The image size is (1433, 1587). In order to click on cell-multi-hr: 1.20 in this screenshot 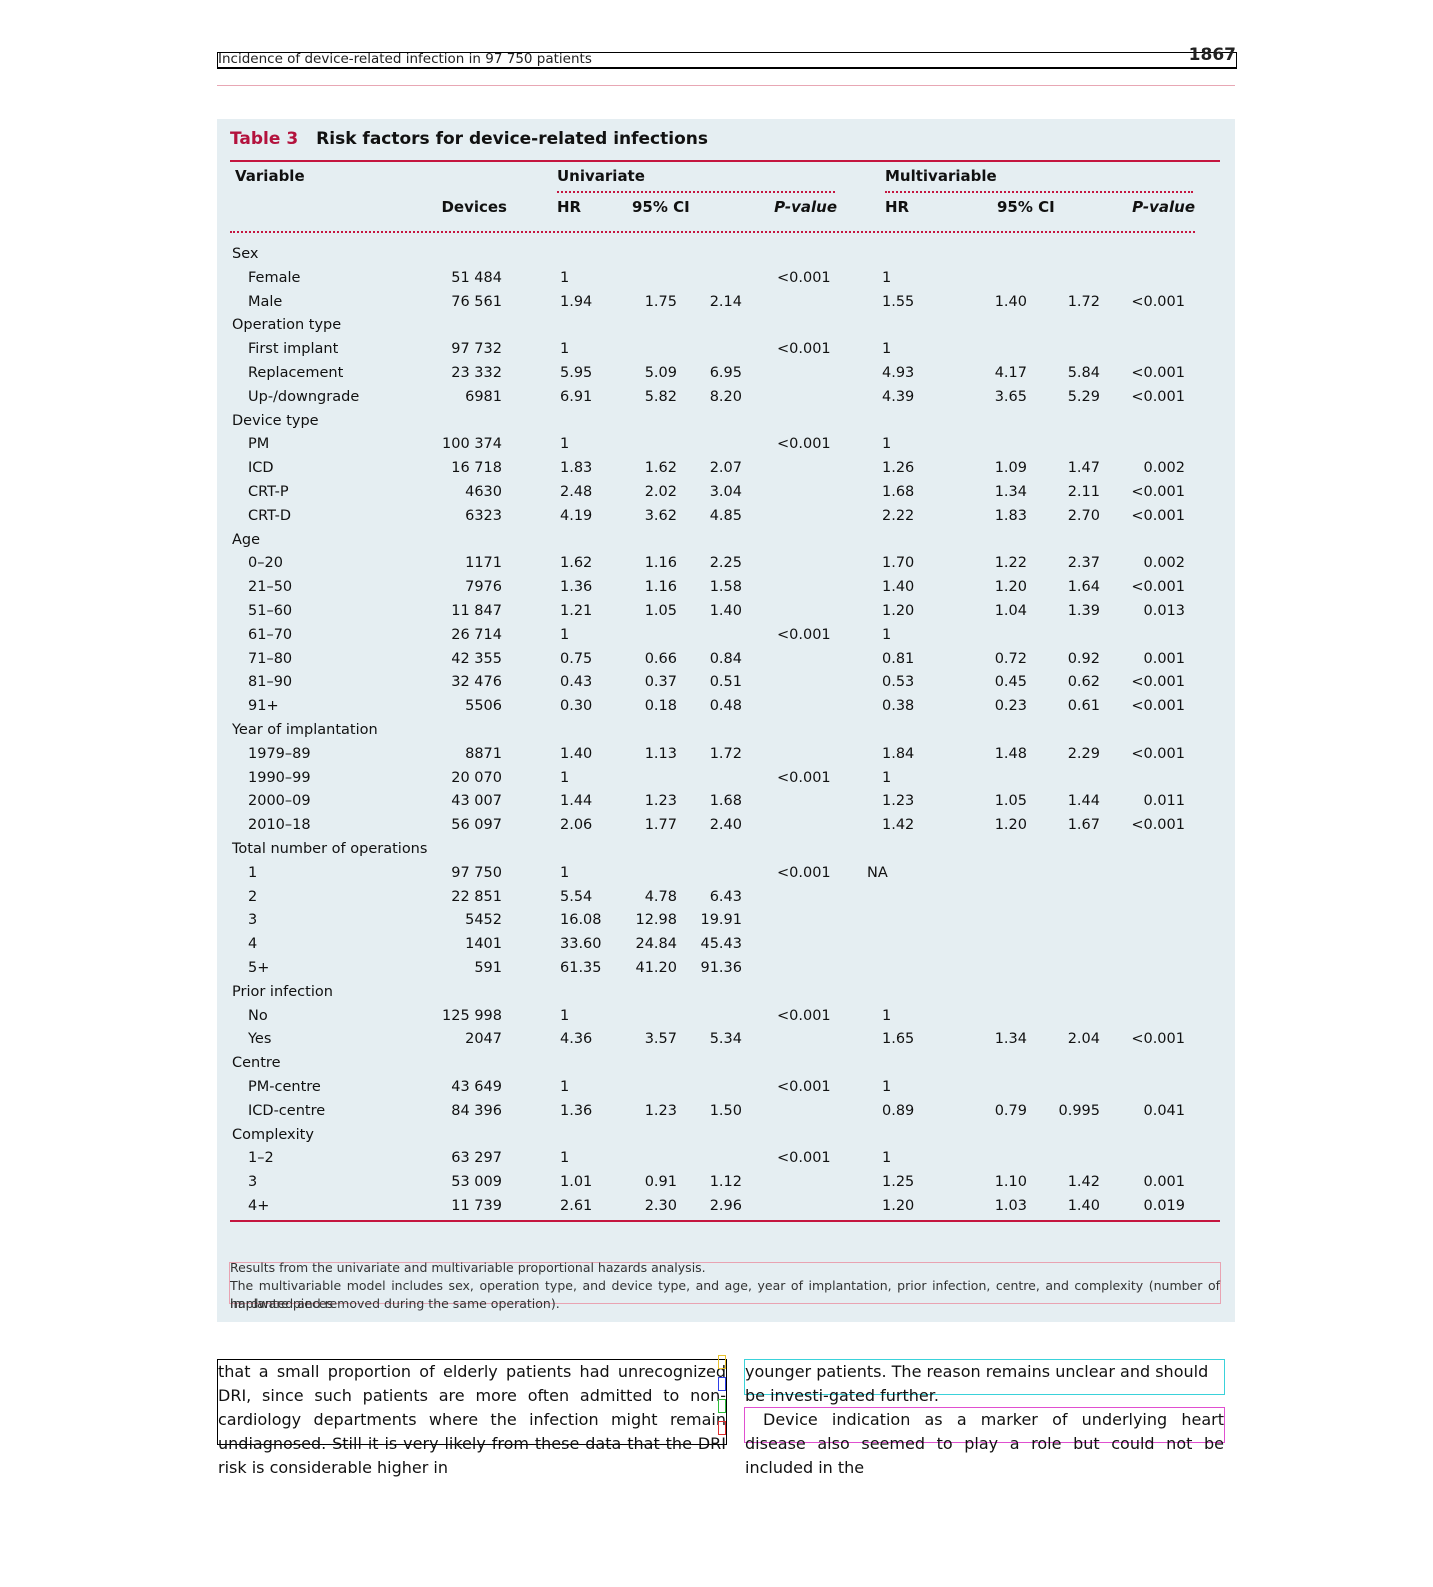, I will do `click(898, 611)`.